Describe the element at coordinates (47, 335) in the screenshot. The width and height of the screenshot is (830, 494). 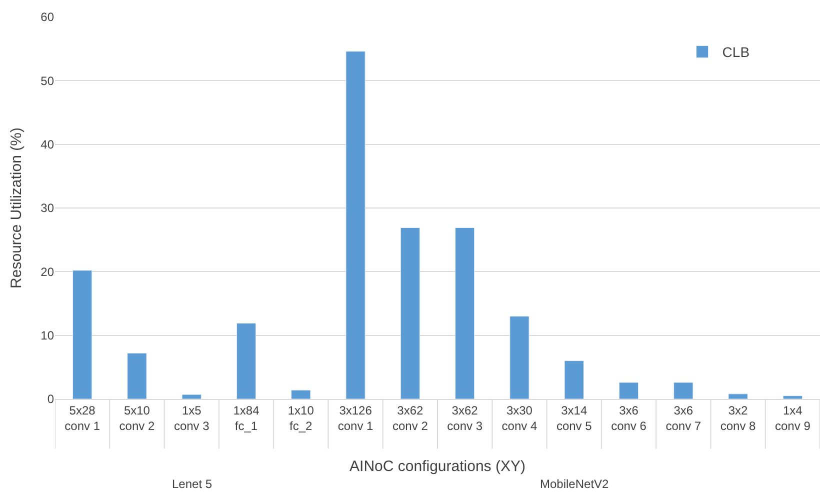
I see `y-tick-label: 10` at that location.